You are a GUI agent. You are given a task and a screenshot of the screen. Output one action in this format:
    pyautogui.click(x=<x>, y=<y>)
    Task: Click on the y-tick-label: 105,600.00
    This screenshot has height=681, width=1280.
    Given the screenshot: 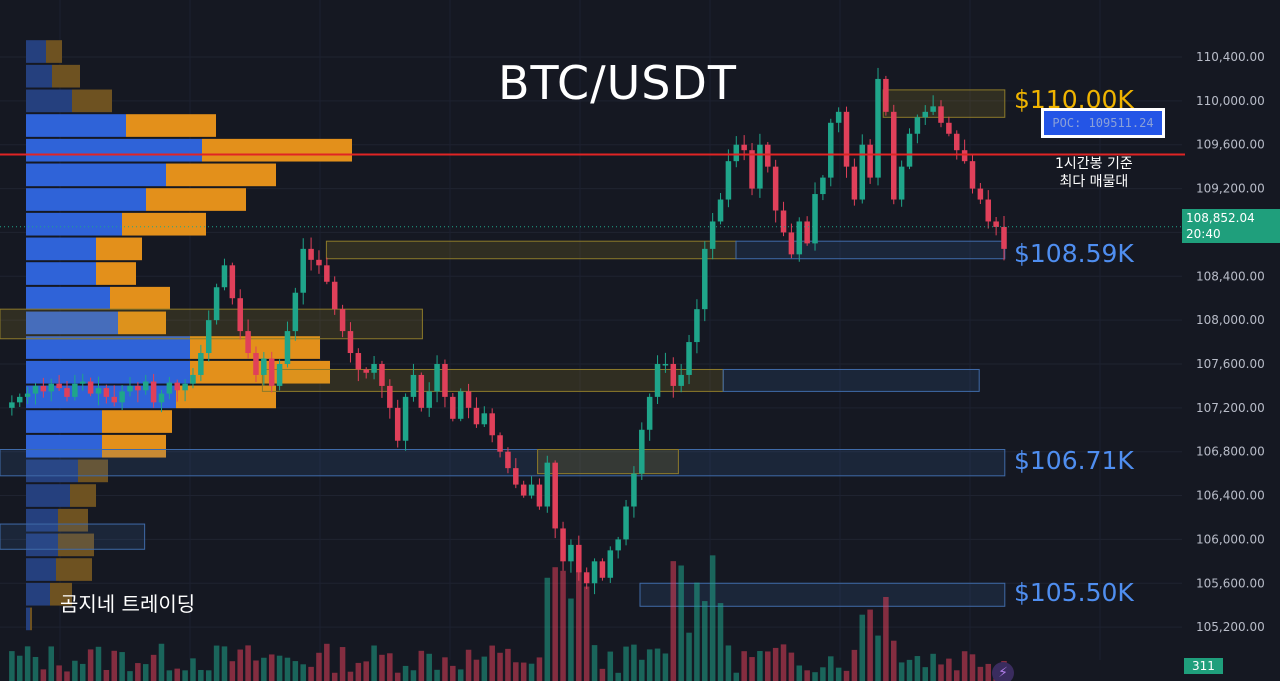 What is the action you would take?
    pyautogui.click(x=1230, y=583)
    